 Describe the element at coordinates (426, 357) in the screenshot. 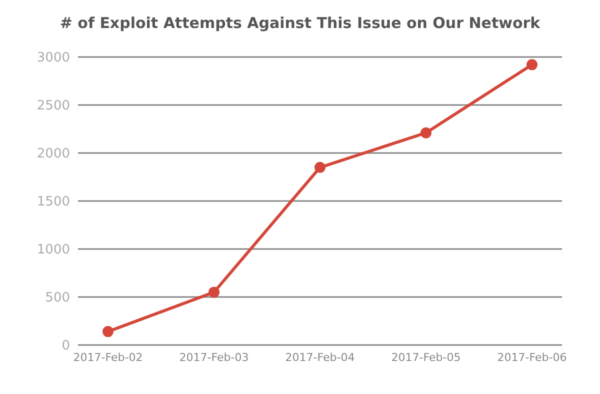

I see `x-tick-label: 2017-Feb-05` at that location.